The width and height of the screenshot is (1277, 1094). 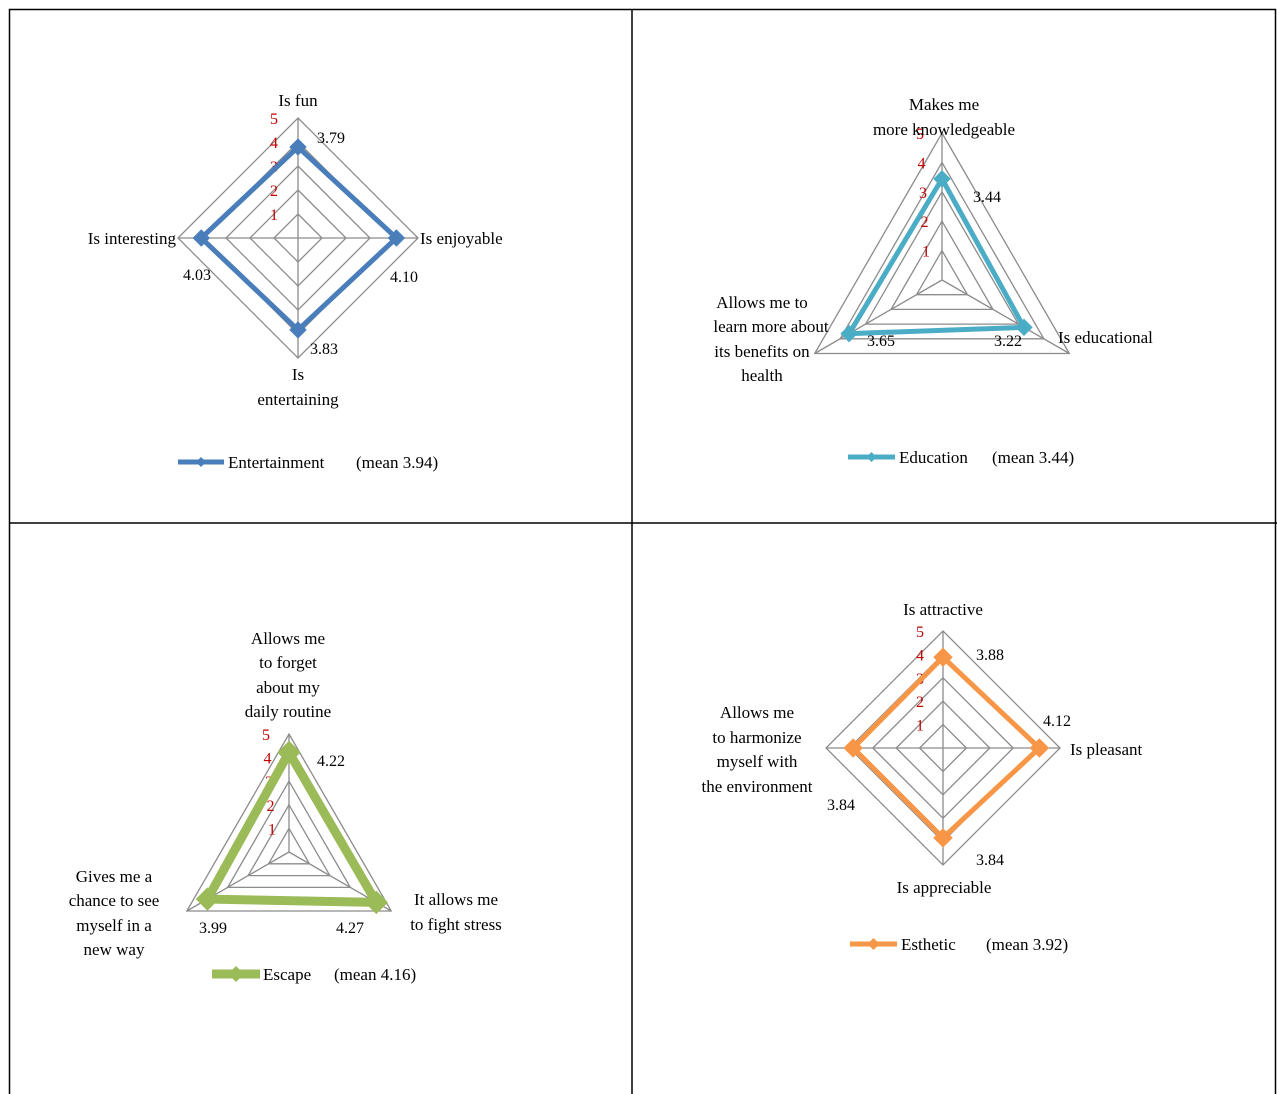 I want to click on axis-label: Is educational, so click(x=1105, y=337).